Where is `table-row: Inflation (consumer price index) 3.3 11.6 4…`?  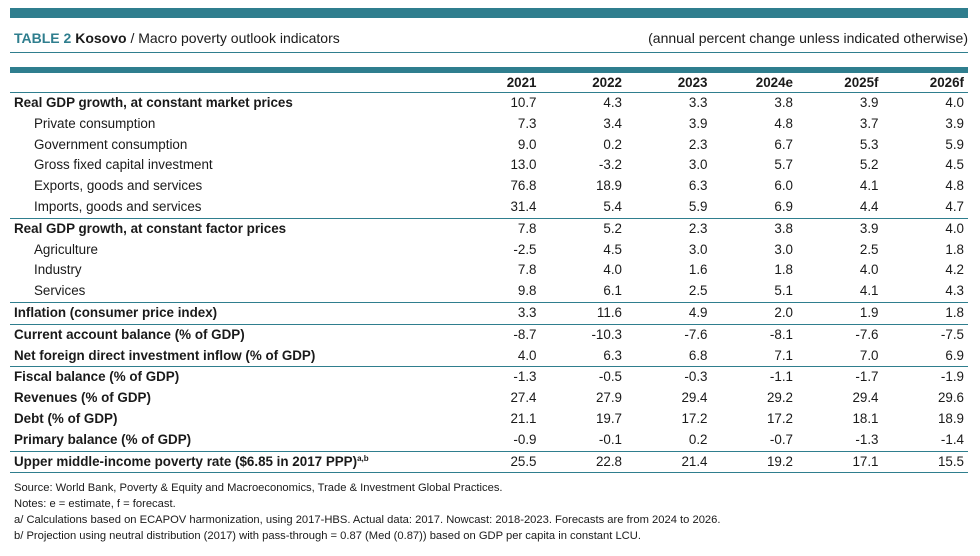
table-row: Inflation (consumer price index) 3.3 11.6 4… is located at coordinates (489, 313).